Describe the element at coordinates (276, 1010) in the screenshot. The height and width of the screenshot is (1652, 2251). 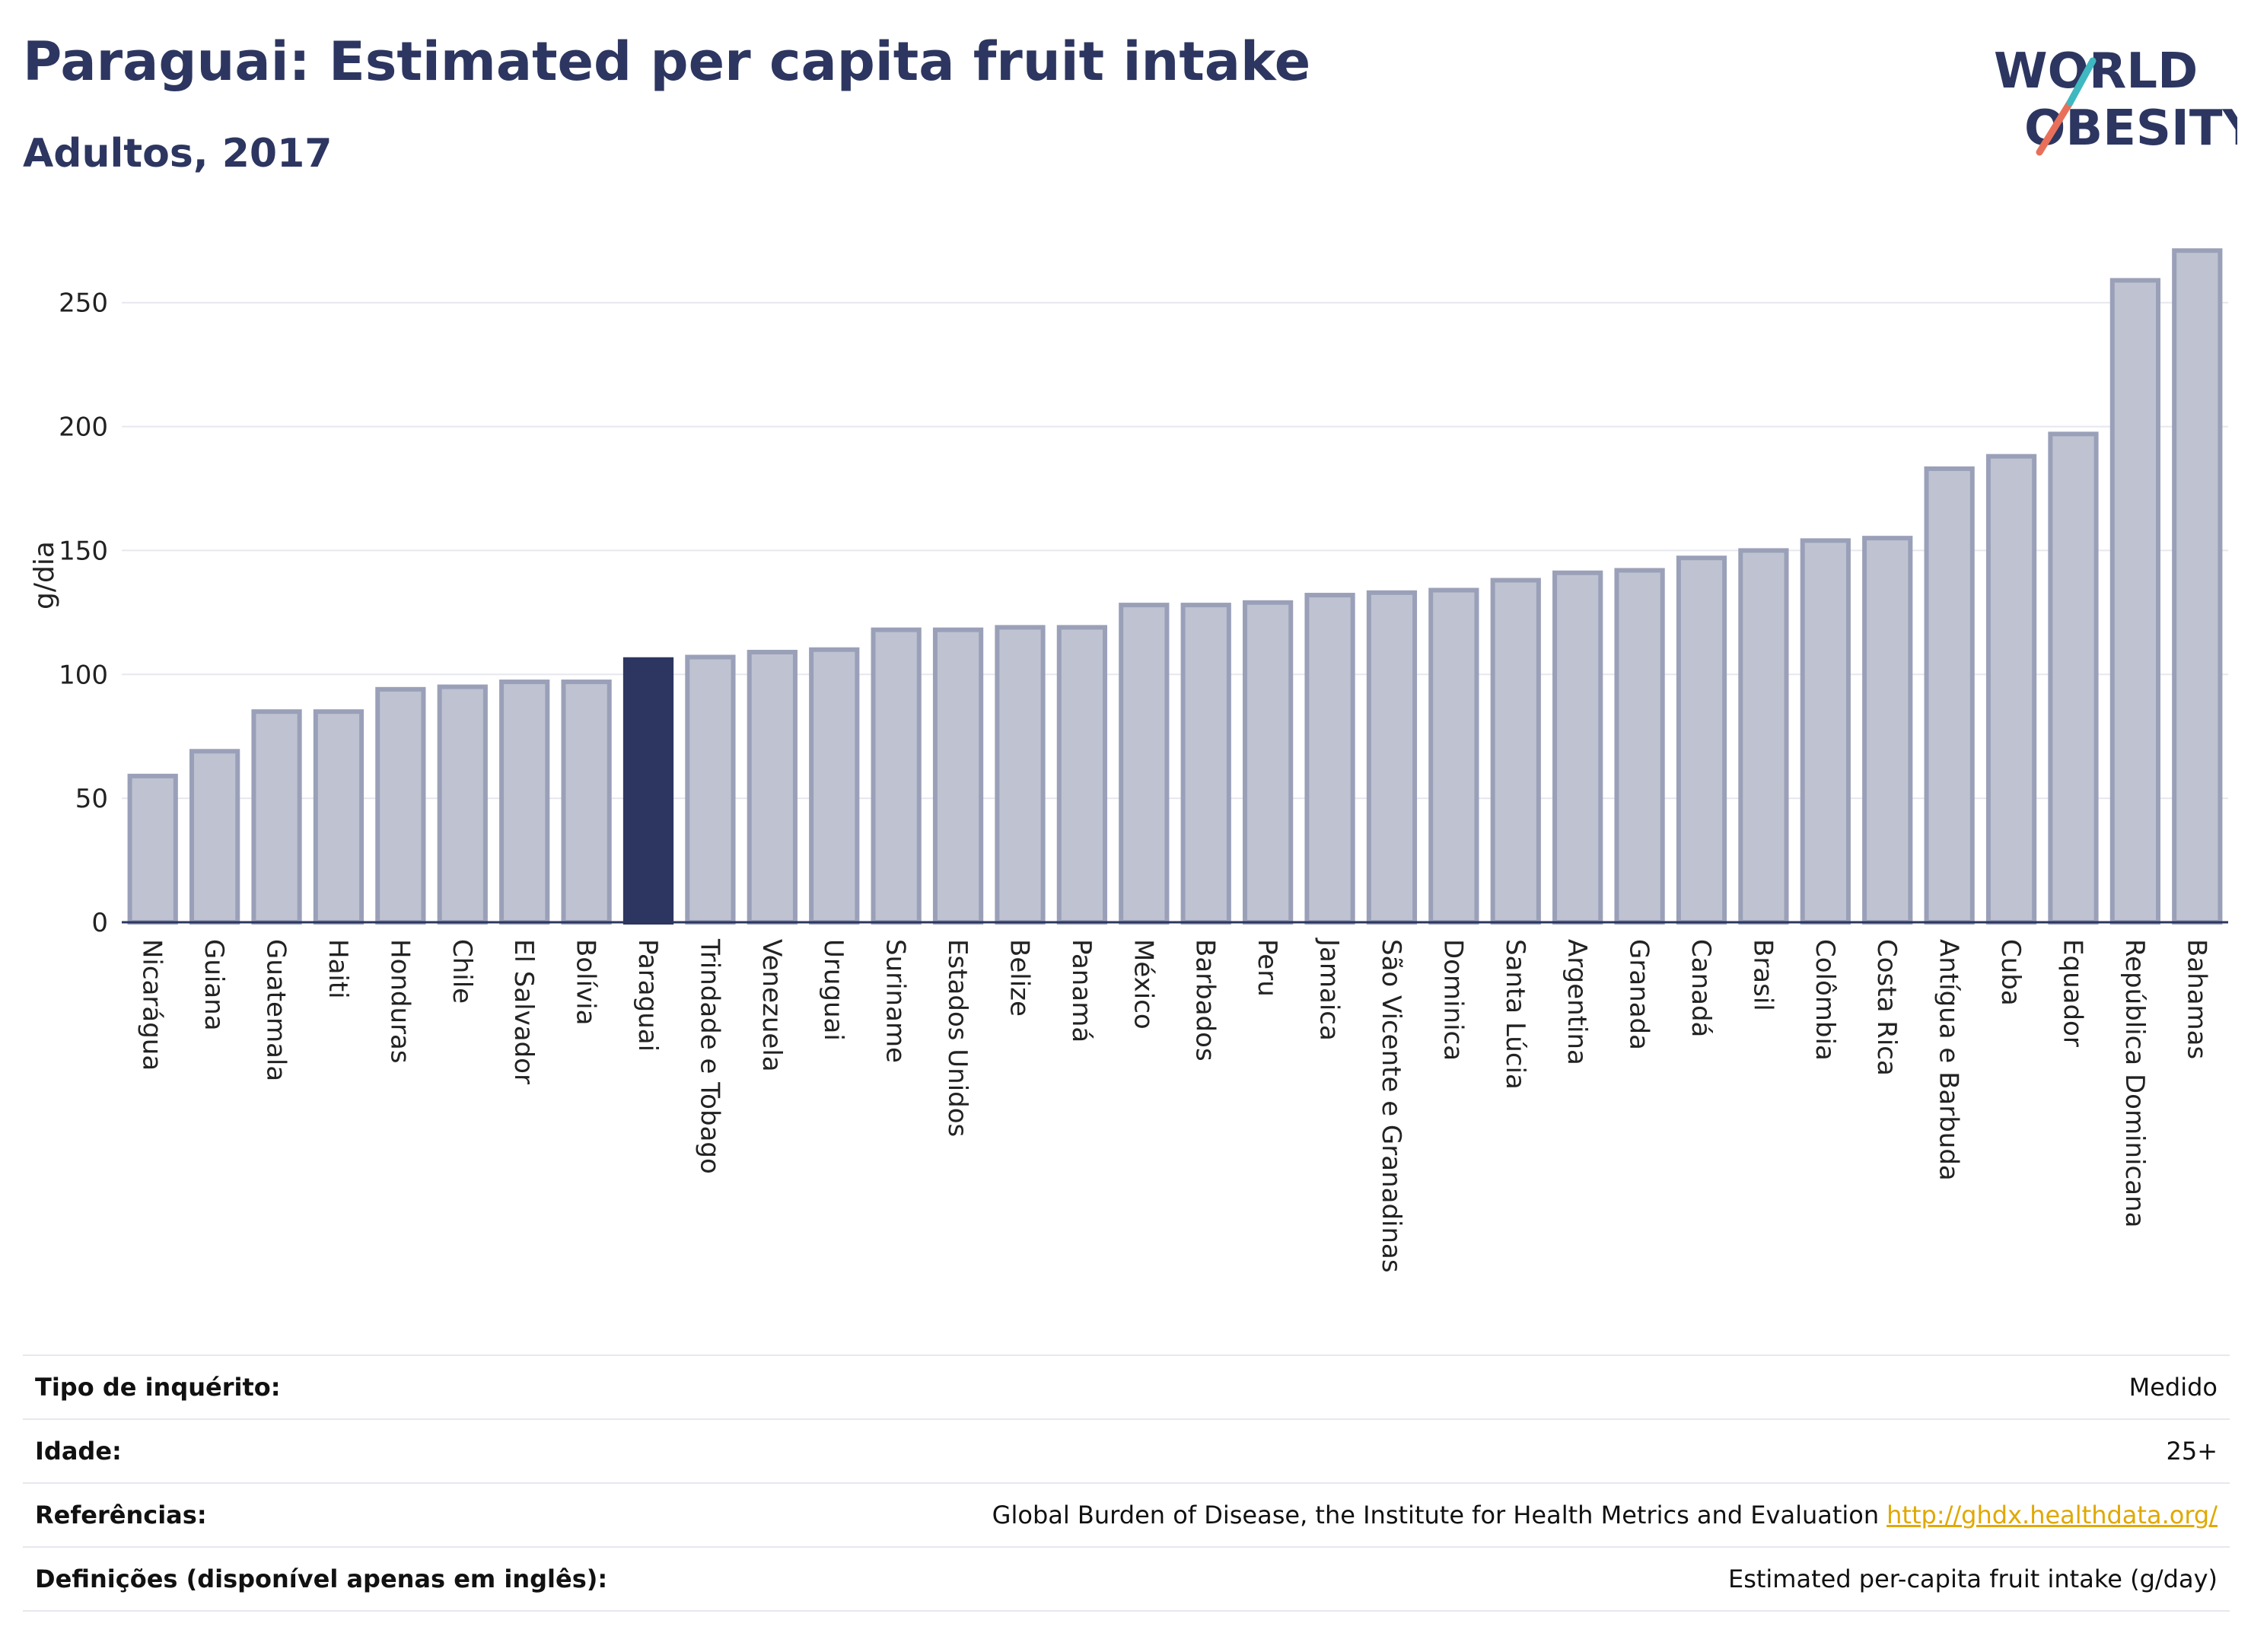
I see `x-tick-label: Guatemala` at that location.